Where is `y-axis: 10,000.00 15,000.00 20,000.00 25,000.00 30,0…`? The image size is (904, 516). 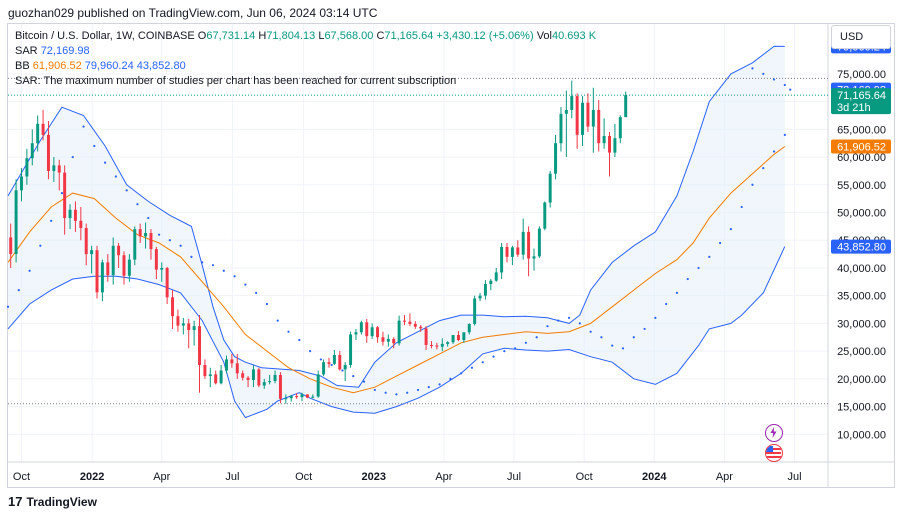 y-axis: 10,000.00 15,000.00 20,000.00 25,000.00 30,0… is located at coordinates (861, 255).